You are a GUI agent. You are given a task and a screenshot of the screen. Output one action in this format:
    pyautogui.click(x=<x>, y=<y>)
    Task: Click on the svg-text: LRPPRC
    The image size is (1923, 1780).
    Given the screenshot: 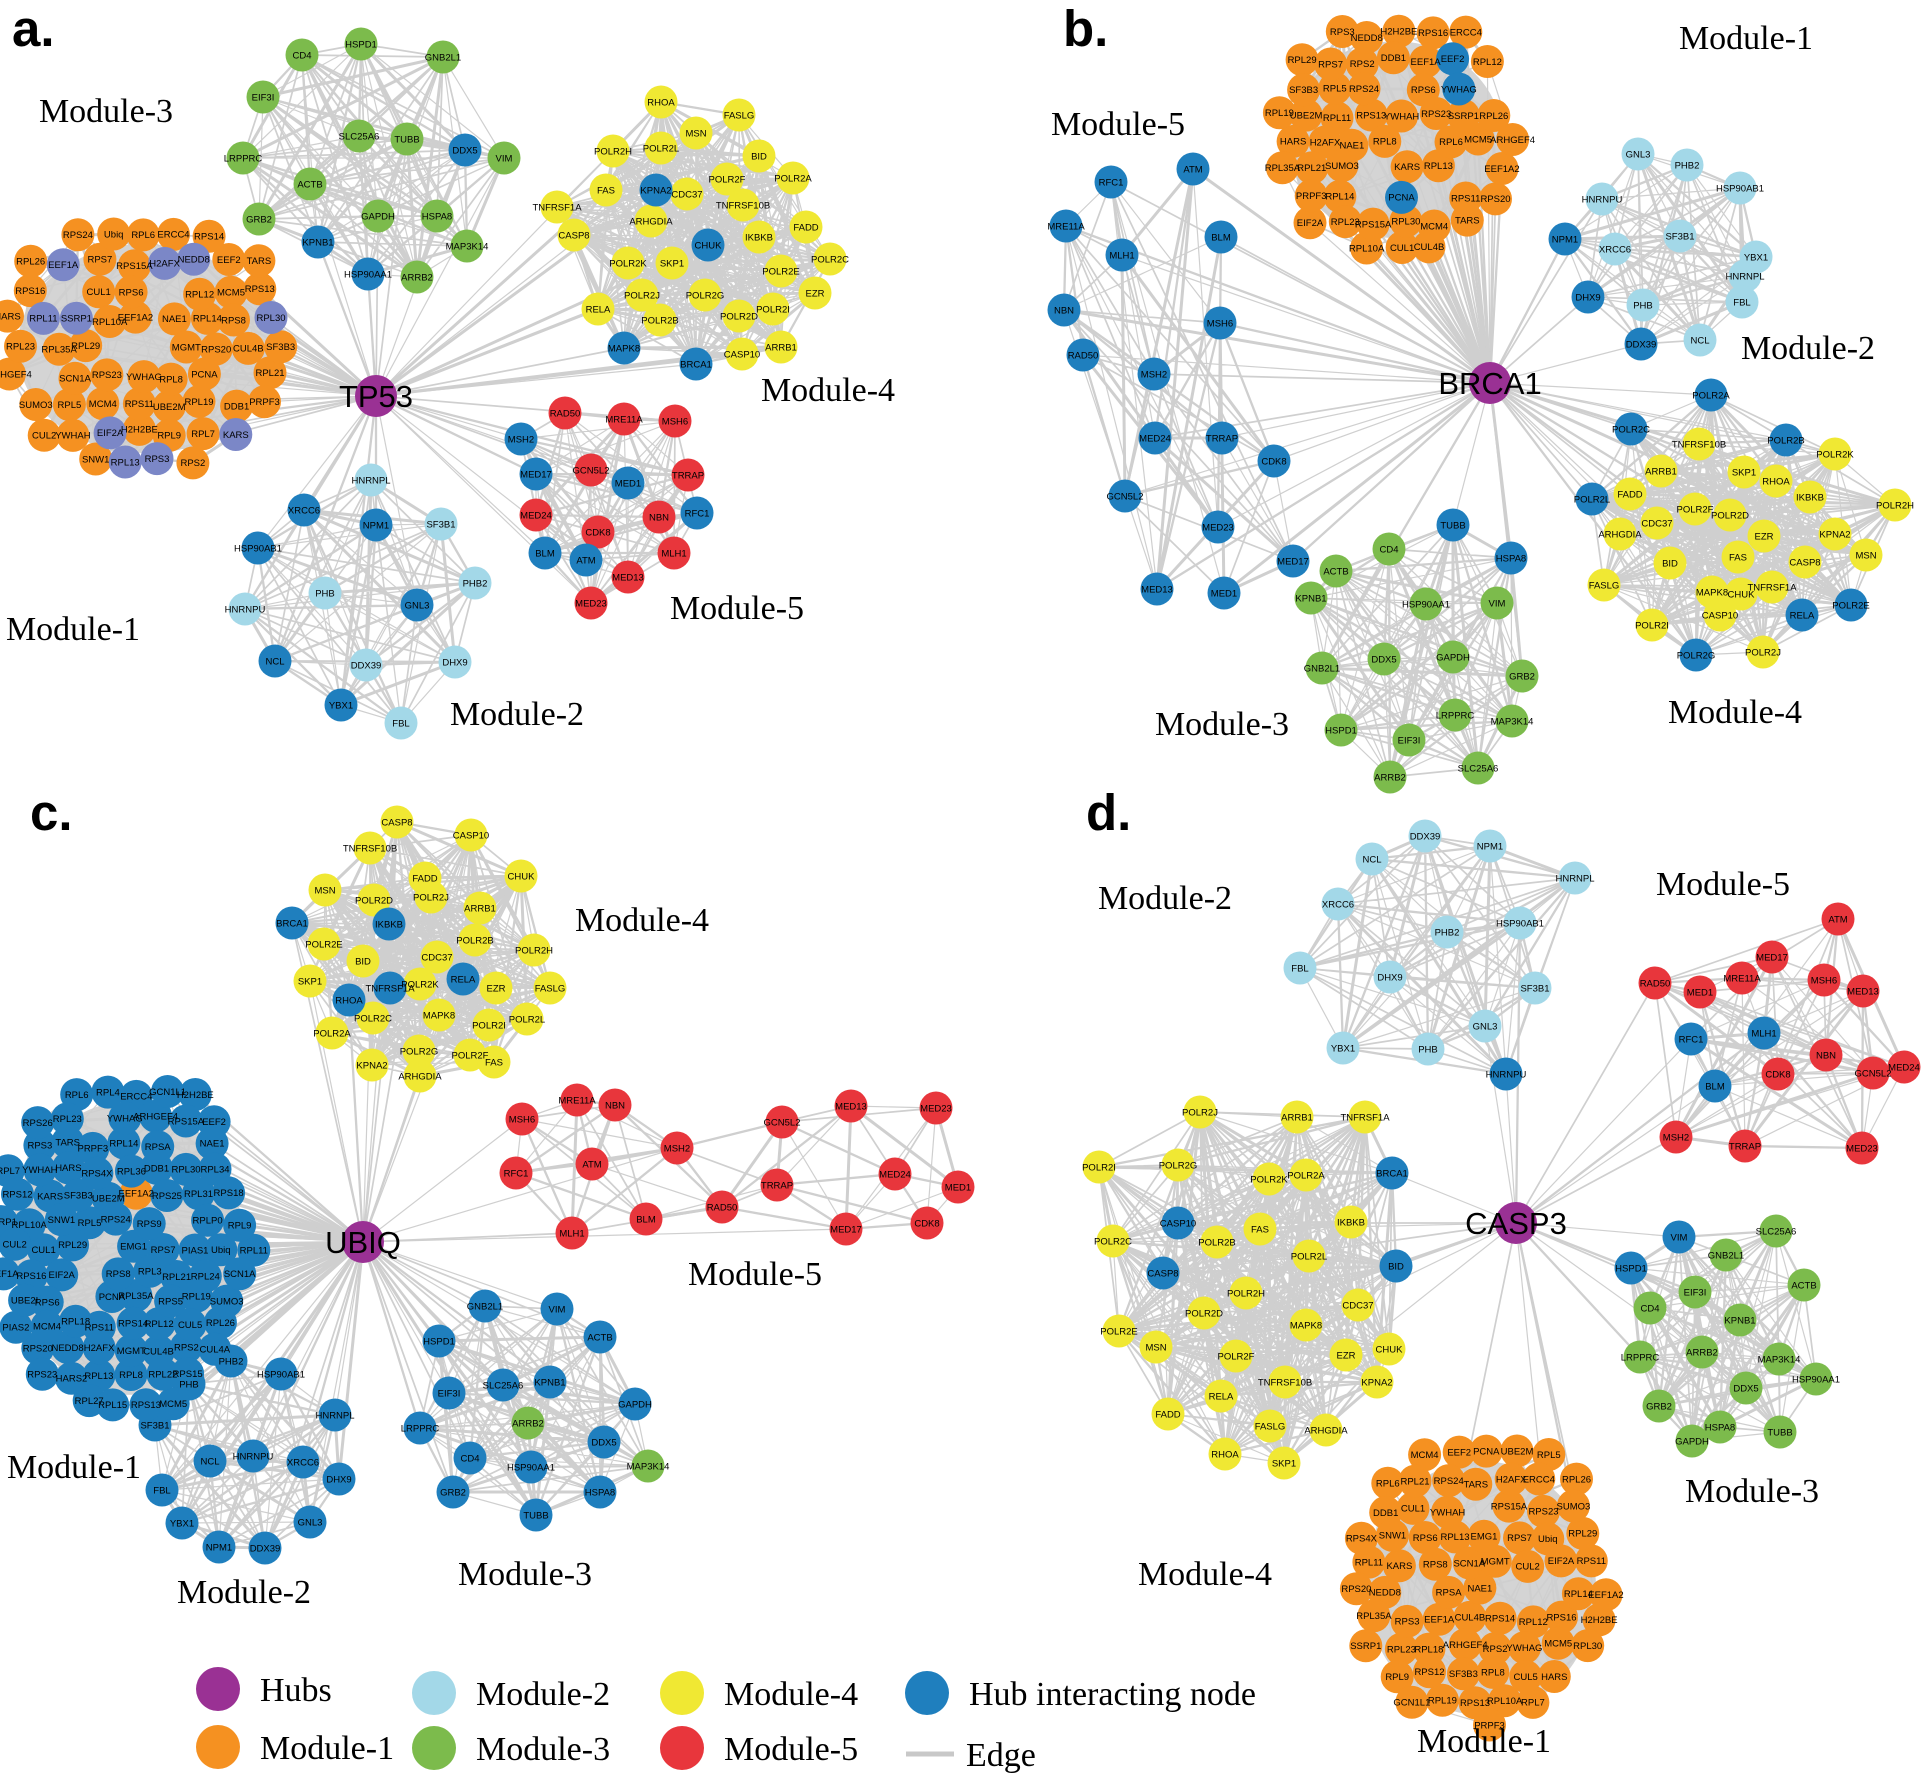 What is the action you would take?
    pyautogui.click(x=1640, y=1357)
    